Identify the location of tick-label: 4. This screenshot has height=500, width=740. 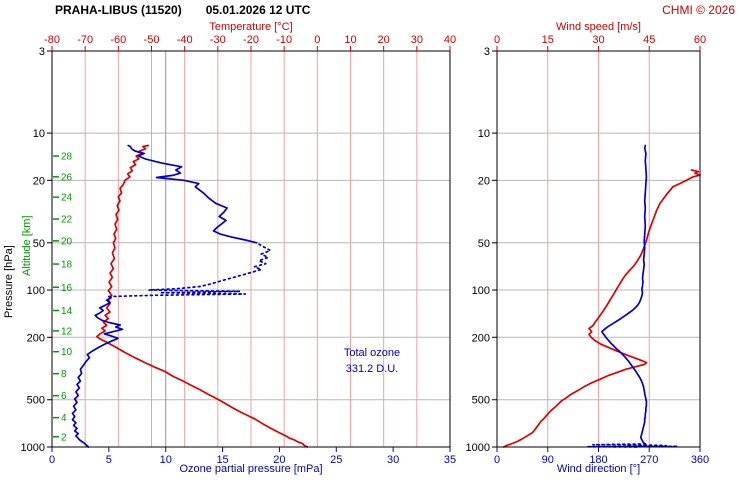
(64, 418).